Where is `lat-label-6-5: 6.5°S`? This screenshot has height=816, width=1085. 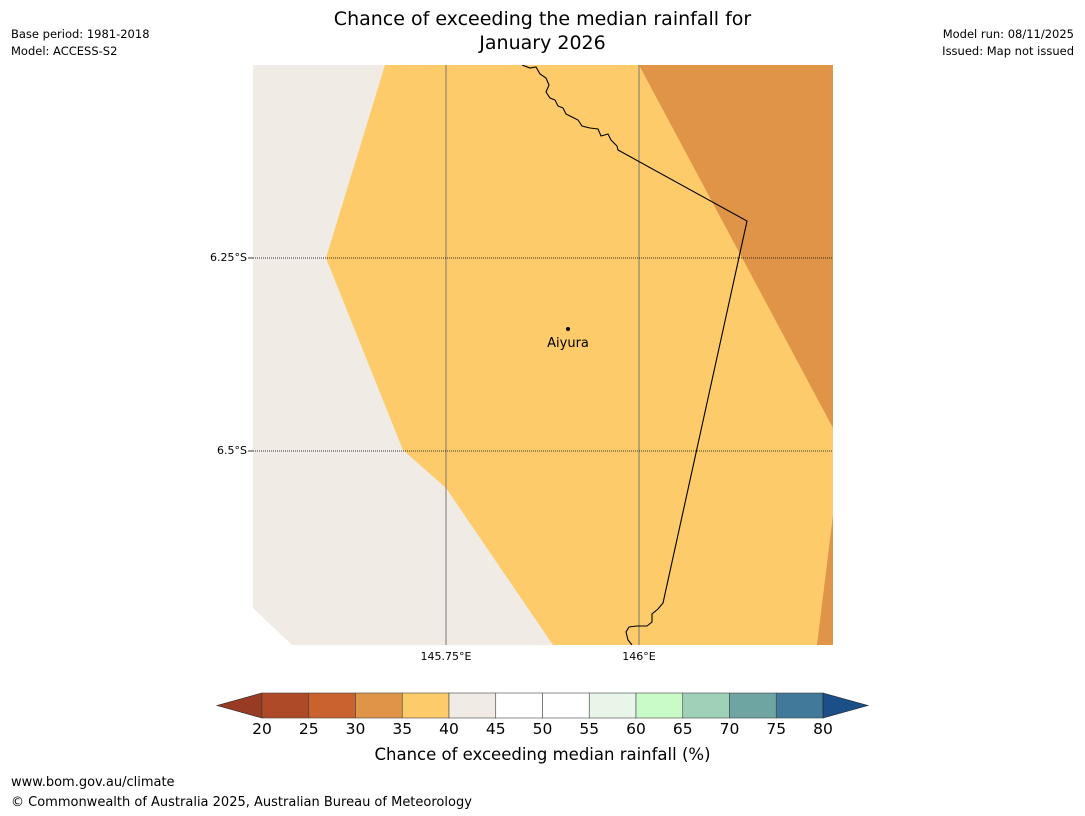
lat-label-6-5: 6.5°S is located at coordinates (232, 450).